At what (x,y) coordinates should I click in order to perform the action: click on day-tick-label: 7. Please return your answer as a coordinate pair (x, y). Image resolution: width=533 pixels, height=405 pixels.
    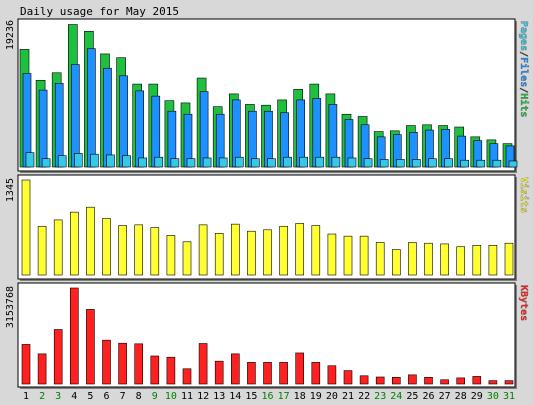
    Looking at the image, I should click on (123, 396).